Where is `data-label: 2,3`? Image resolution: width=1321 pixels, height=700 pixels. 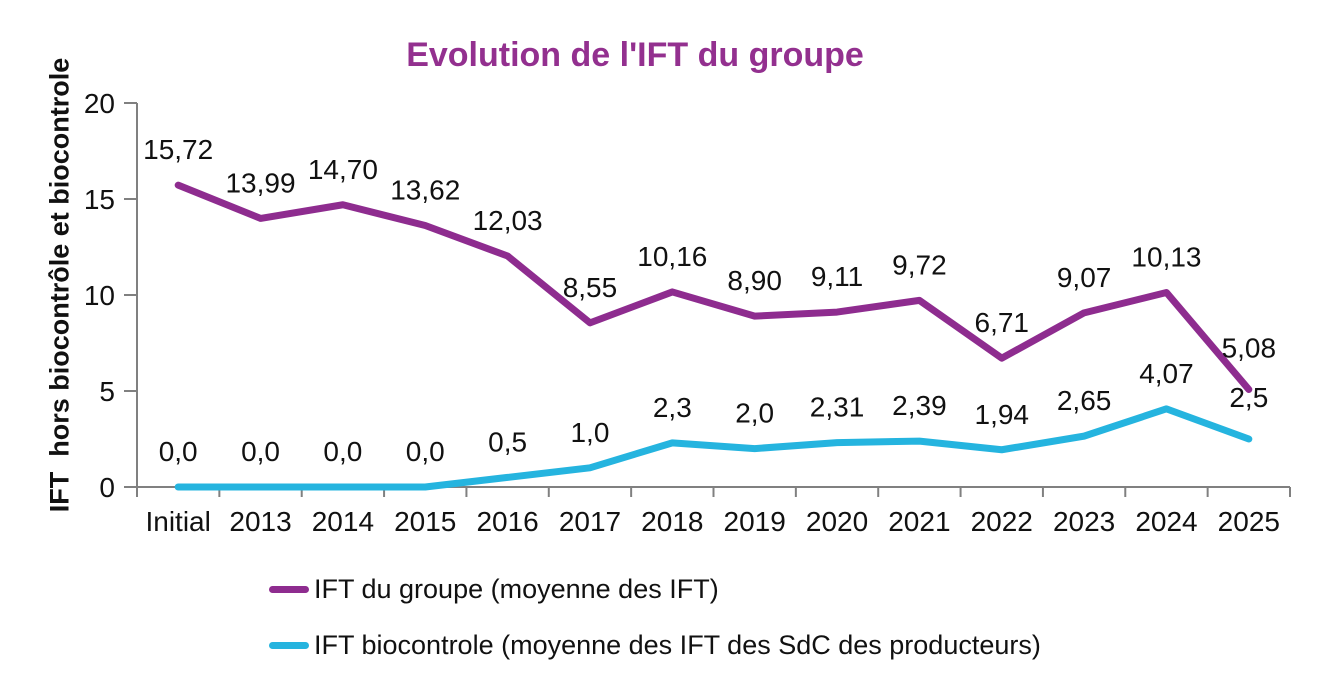
data-label: 2,3 is located at coordinates (672, 407).